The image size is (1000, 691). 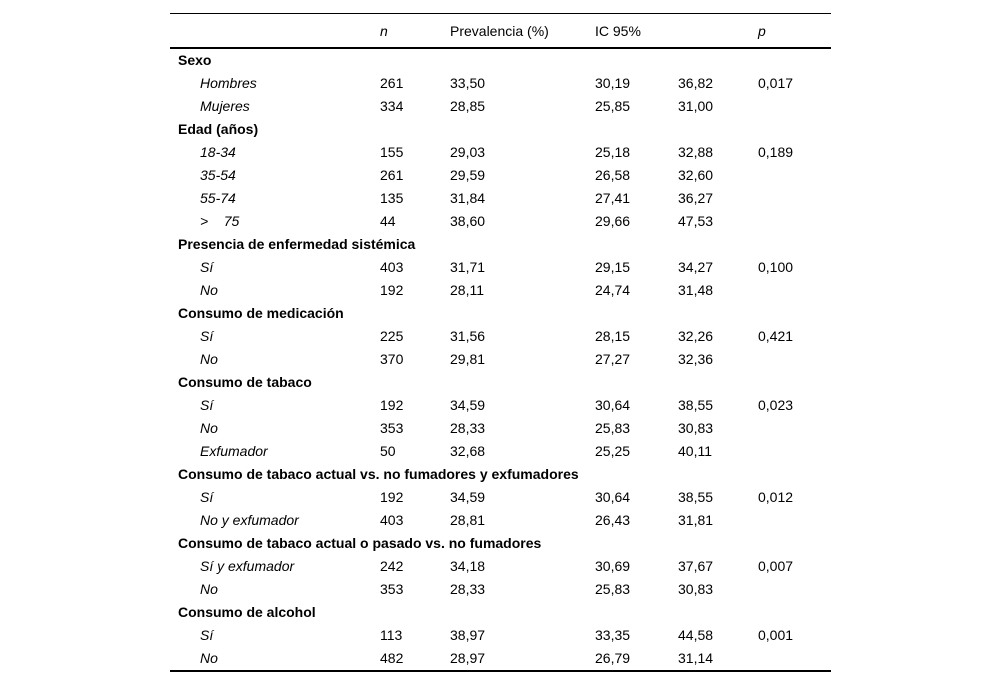 What do you see at coordinates (696, 635) in the screenshot?
I see `cell-ic-upper: 44,58` at bounding box center [696, 635].